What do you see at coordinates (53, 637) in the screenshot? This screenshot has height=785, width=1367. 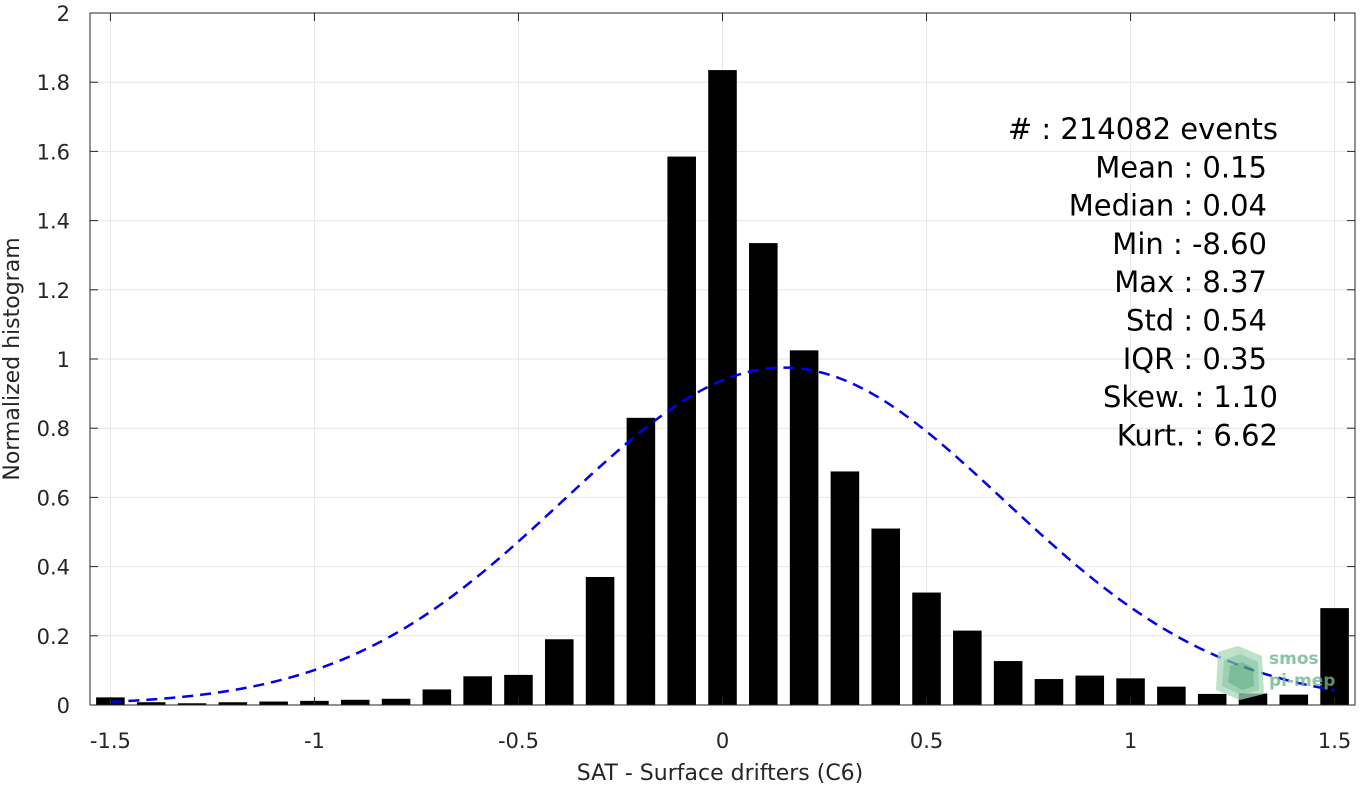 I see `y-tick-label: 0.2` at bounding box center [53, 637].